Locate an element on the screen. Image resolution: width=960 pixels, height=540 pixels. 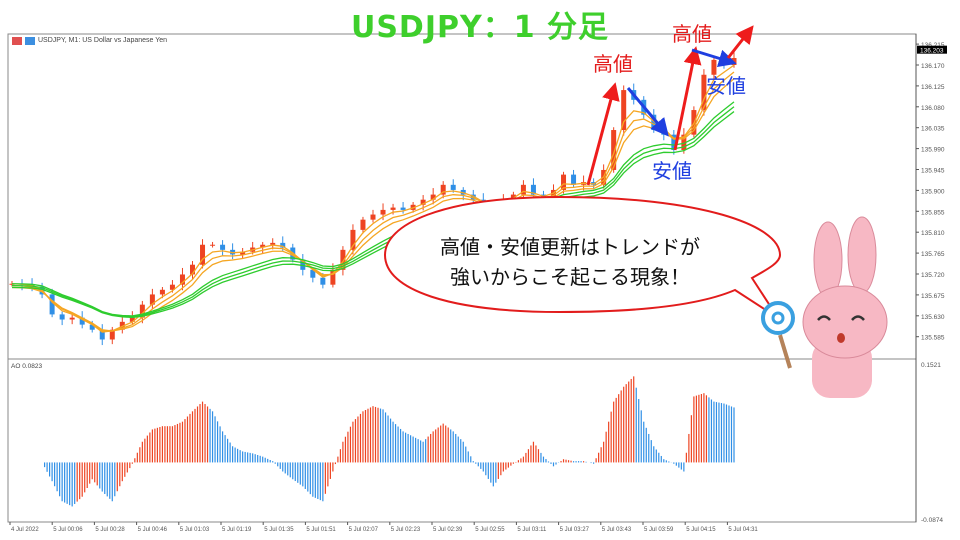
price-tick-label: 135.900 is located at coordinates (933, 191).